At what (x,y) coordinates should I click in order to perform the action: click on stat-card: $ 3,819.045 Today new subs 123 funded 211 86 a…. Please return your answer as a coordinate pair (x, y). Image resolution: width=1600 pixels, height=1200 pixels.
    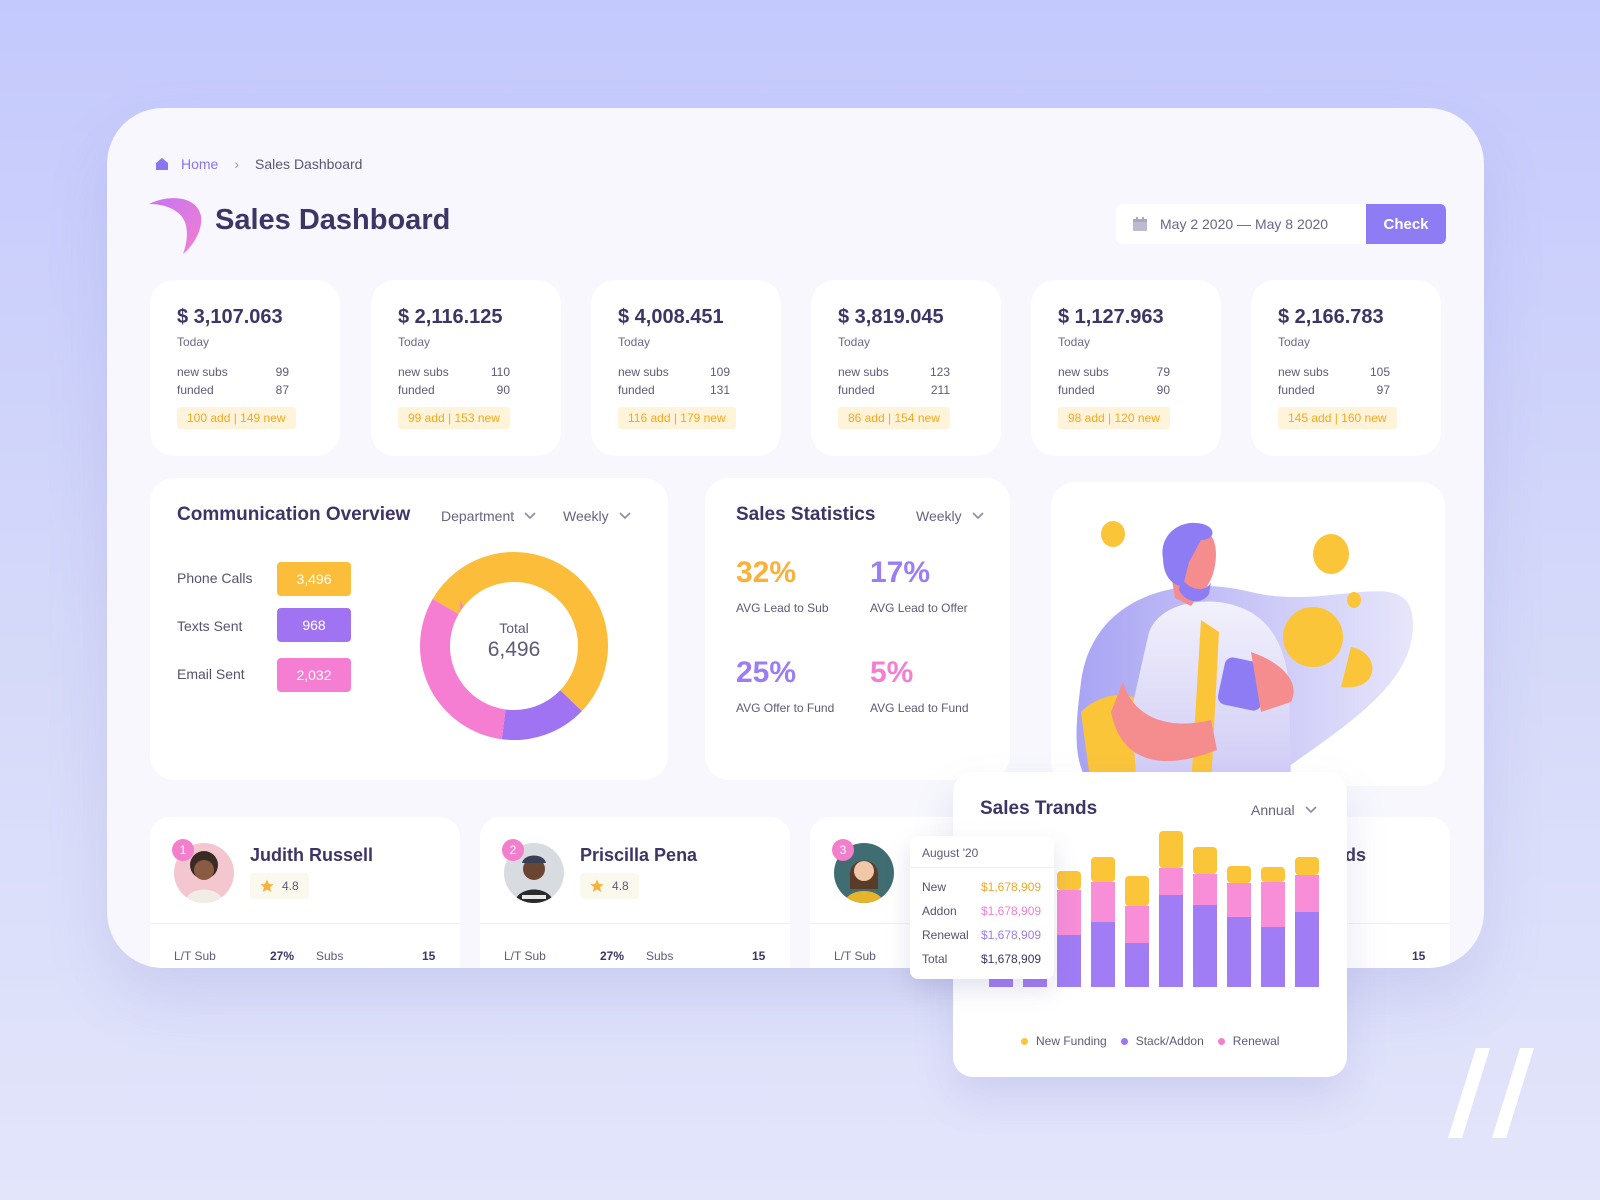
    Looking at the image, I should click on (906, 368).